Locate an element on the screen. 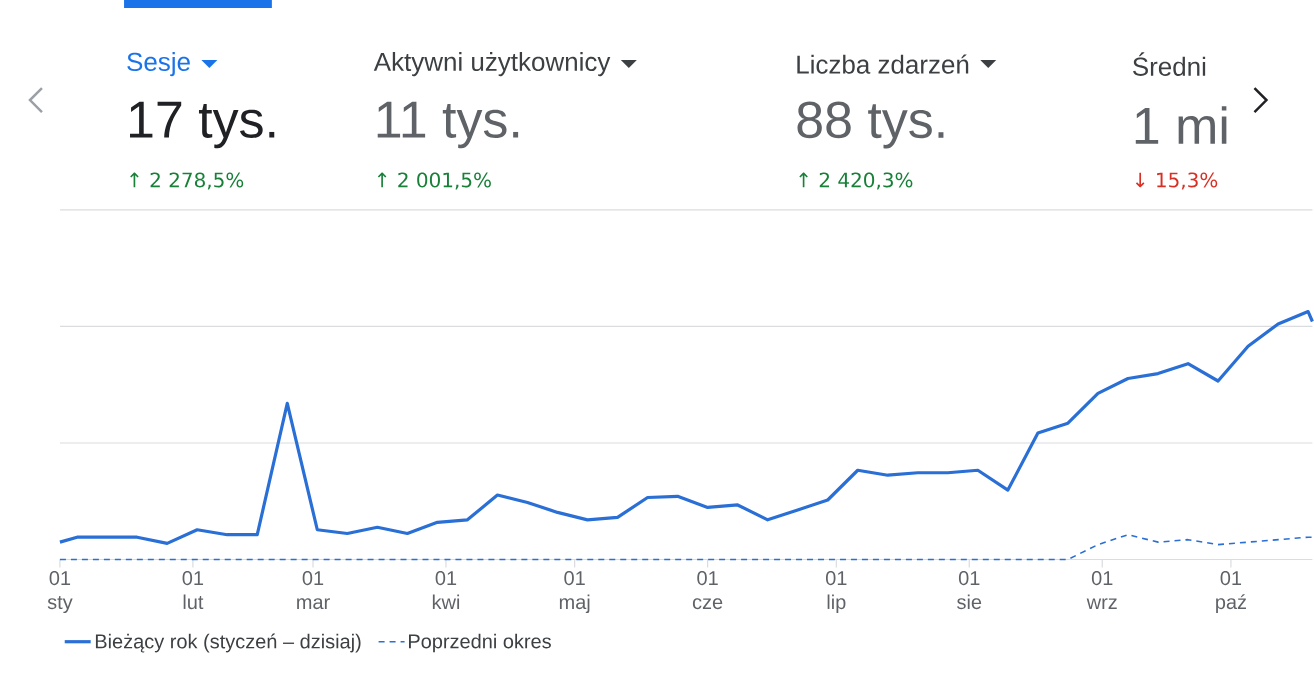 The width and height of the screenshot is (1314, 699). legend-label: Bieżący rok (styczeń – dzisiaj) is located at coordinates (228, 643).